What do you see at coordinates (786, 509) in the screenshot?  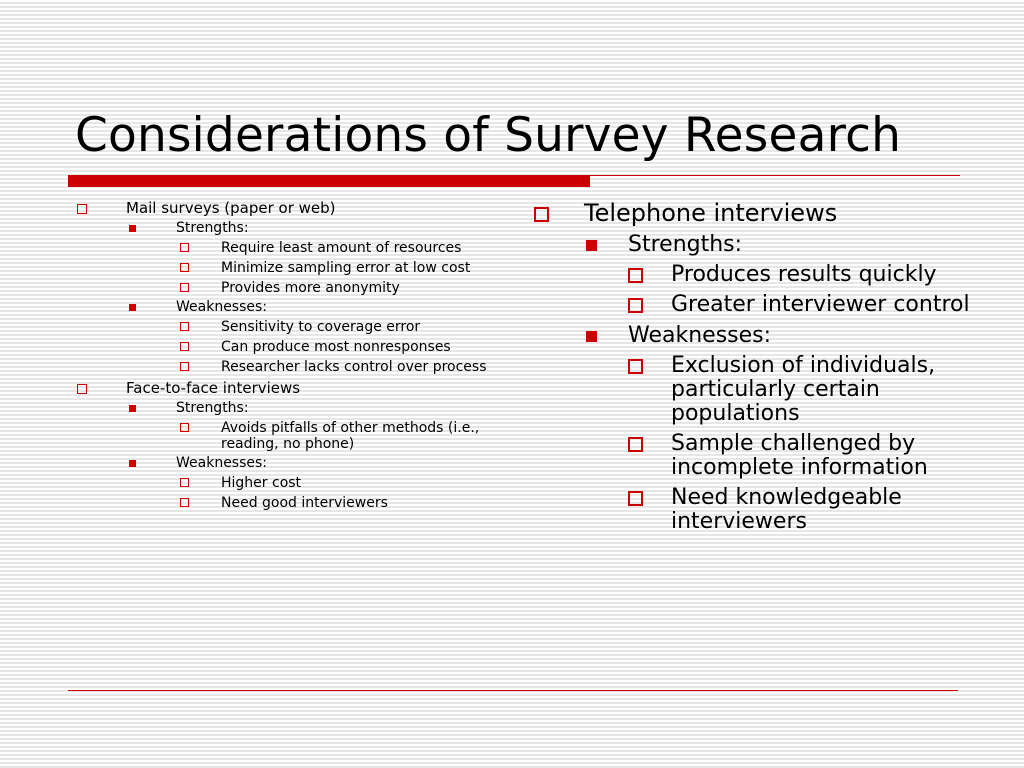 I see `point-text: Need knowledgeable interviewers` at bounding box center [786, 509].